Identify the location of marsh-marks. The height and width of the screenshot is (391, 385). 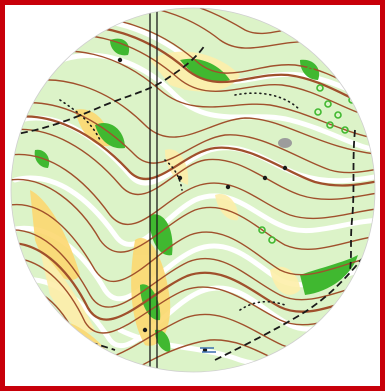
(208, 350).